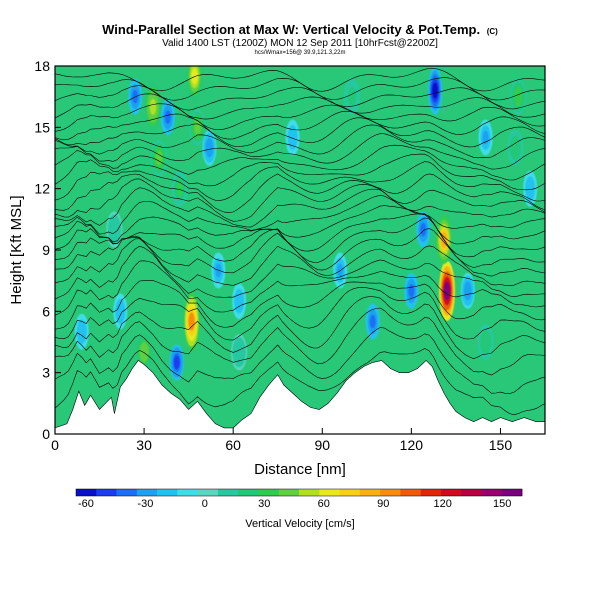  What do you see at coordinates (300, 397) in the screenshot?
I see `terrain` at bounding box center [300, 397].